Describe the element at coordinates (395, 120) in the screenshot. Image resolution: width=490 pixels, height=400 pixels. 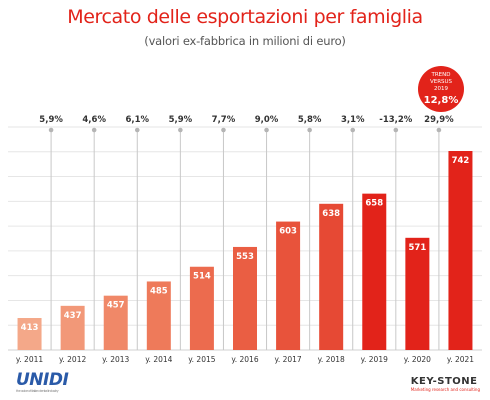
I see `growth-label: -13,2%` at that location.